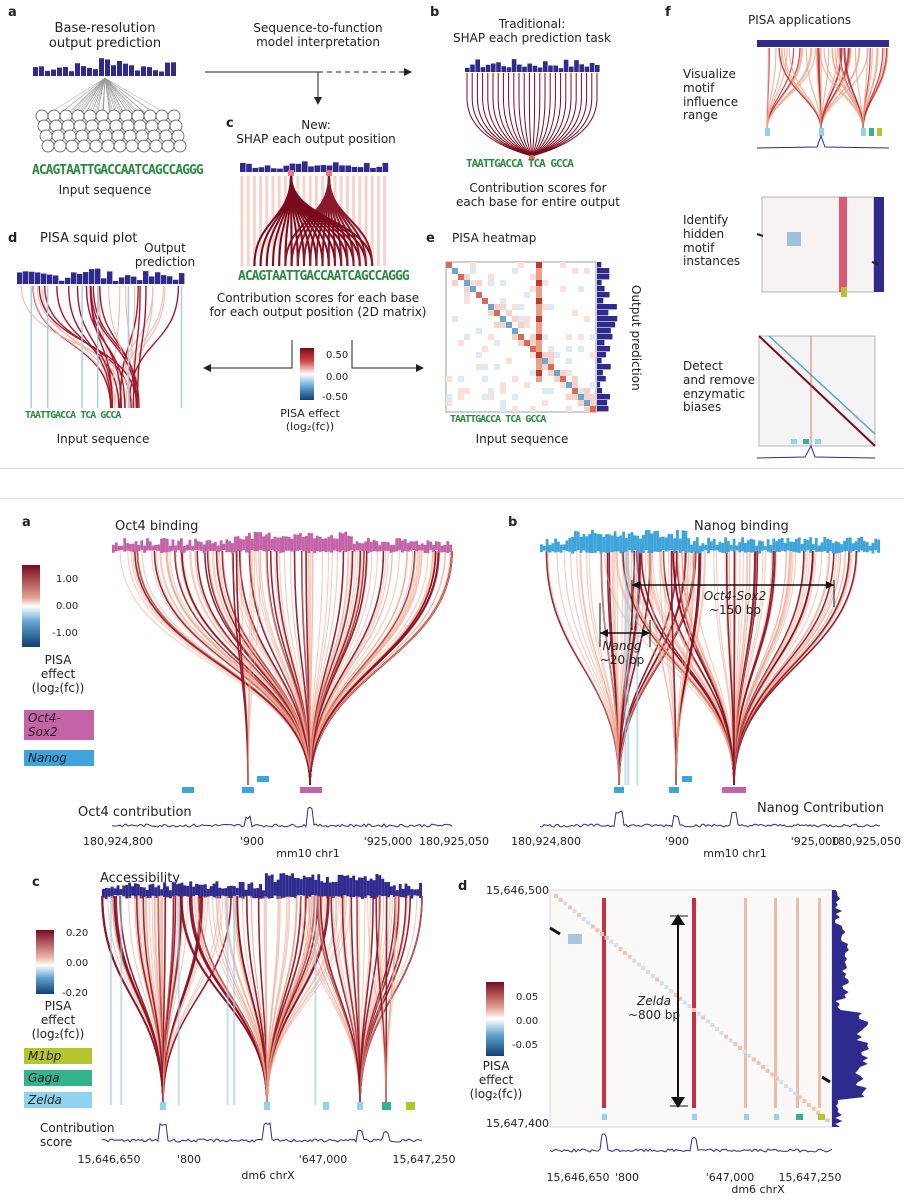  I want to click on access-xtick: 15,647,250, so click(424, 1159).